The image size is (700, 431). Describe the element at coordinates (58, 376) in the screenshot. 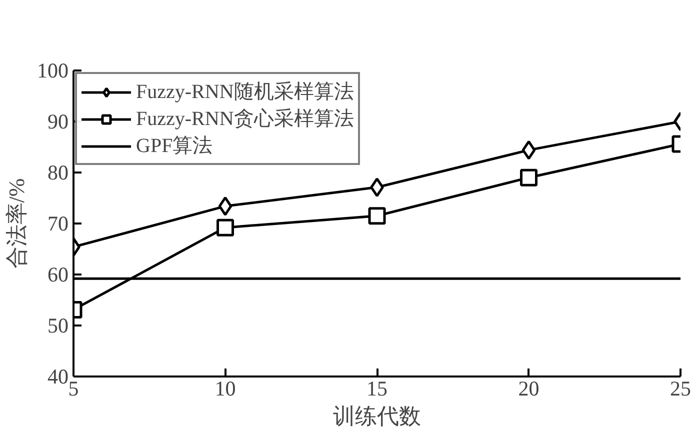

I see `y-tick-label: 40` at that location.